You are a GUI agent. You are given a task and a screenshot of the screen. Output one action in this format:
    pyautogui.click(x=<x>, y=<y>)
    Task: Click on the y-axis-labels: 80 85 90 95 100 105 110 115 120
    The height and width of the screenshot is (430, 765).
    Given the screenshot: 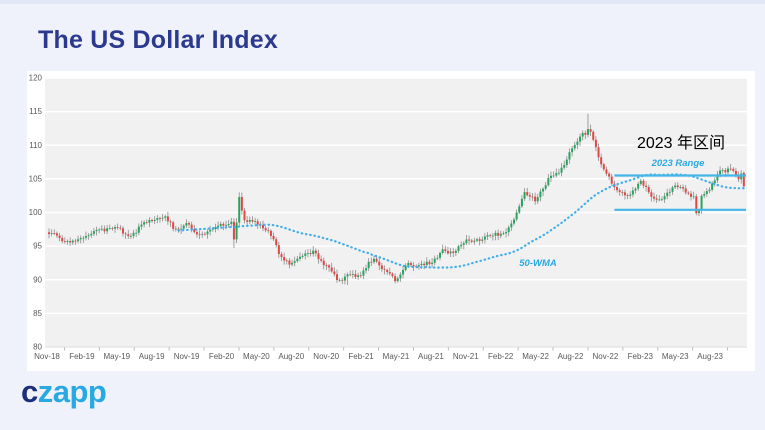 What is the action you would take?
    pyautogui.click(x=36, y=213)
    